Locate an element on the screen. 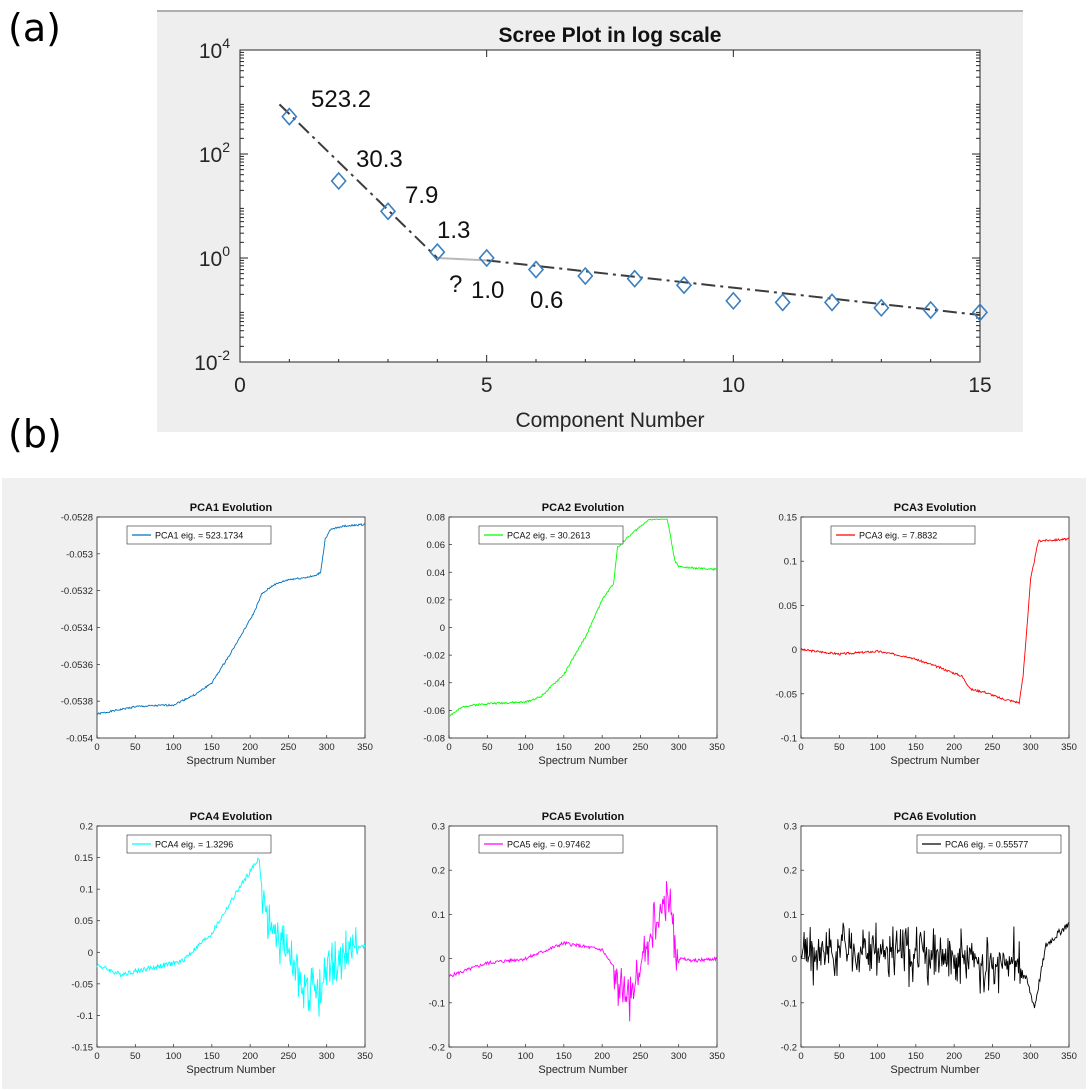 This screenshot has height=1091, width=1088. panel-label-a: (a) is located at coordinates (34, 28).